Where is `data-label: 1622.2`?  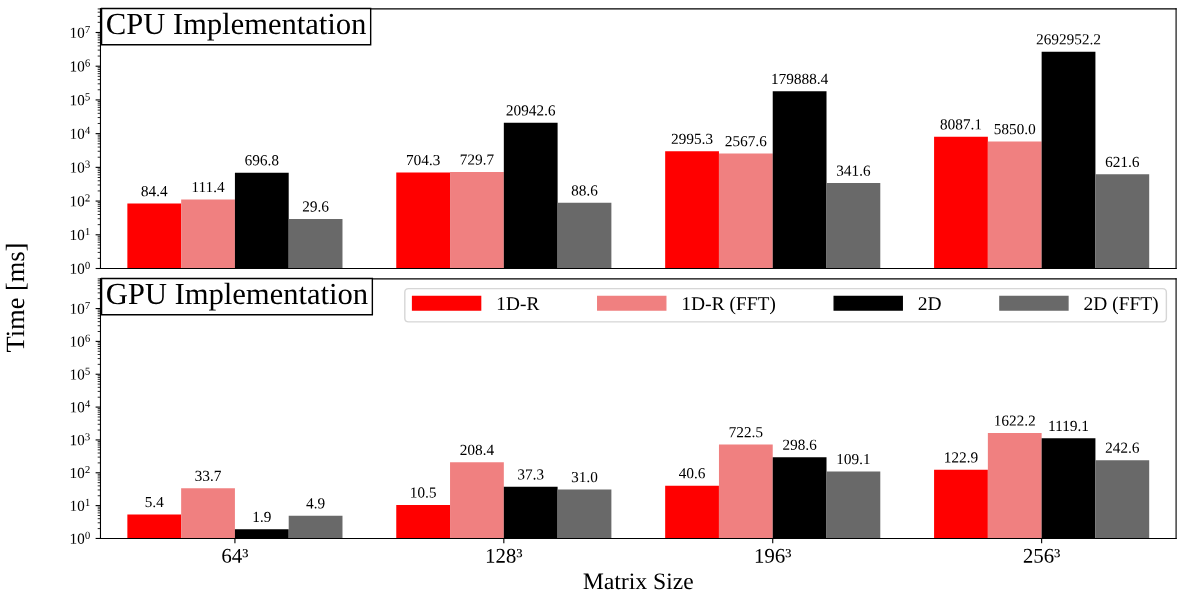 data-label: 1622.2 is located at coordinates (1015, 420).